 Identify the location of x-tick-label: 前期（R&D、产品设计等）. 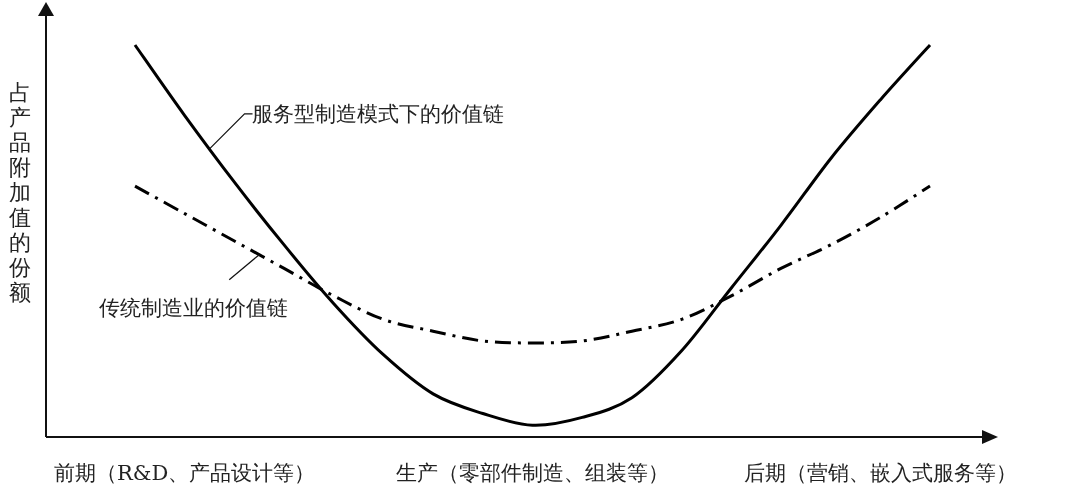
(185, 473).